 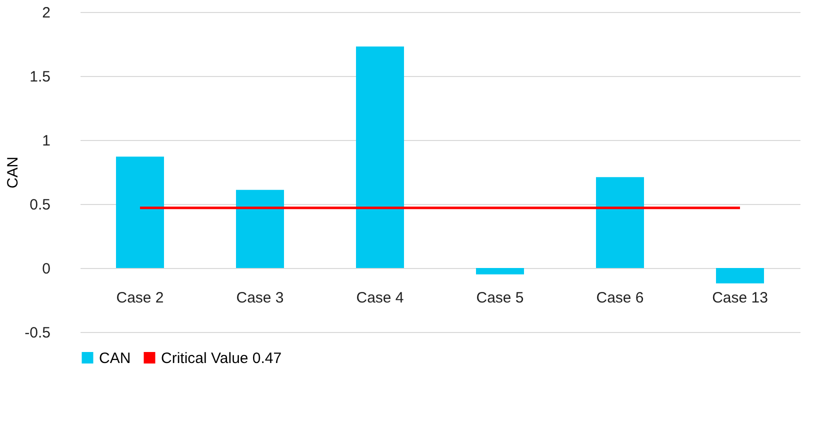 What do you see at coordinates (46, 141) in the screenshot?
I see `y-tick-label: 1` at bounding box center [46, 141].